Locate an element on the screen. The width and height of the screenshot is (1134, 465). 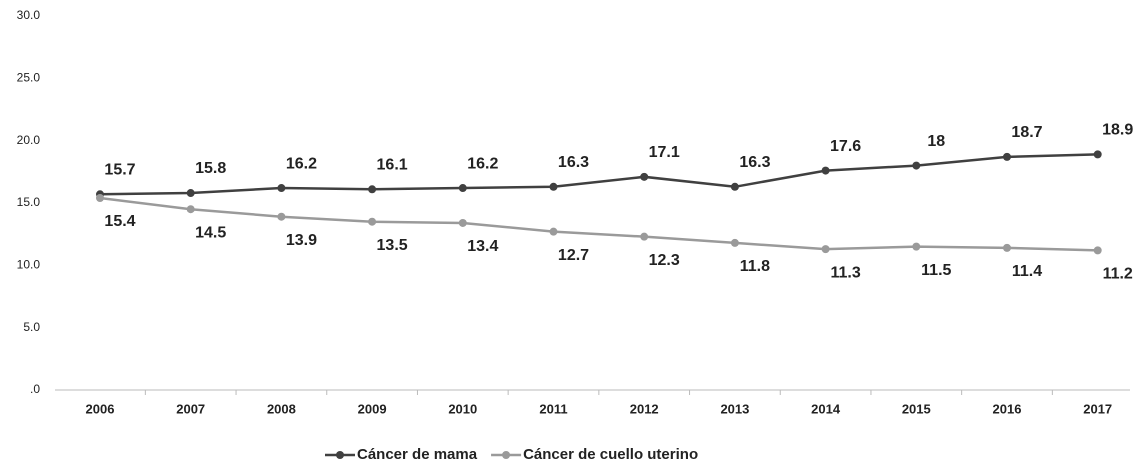
y-tick-label: 5.0 is located at coordinates (31, 327).